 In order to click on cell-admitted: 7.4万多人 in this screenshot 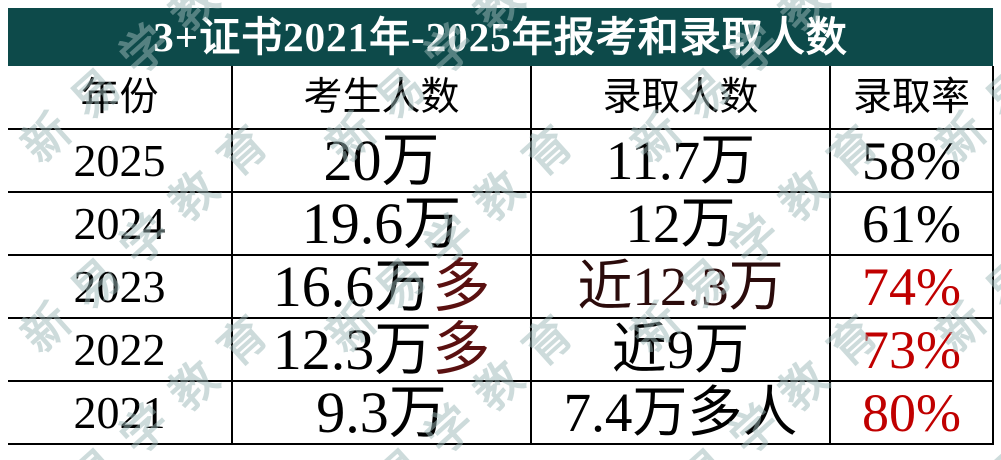, I will do `click(680, 412)`.